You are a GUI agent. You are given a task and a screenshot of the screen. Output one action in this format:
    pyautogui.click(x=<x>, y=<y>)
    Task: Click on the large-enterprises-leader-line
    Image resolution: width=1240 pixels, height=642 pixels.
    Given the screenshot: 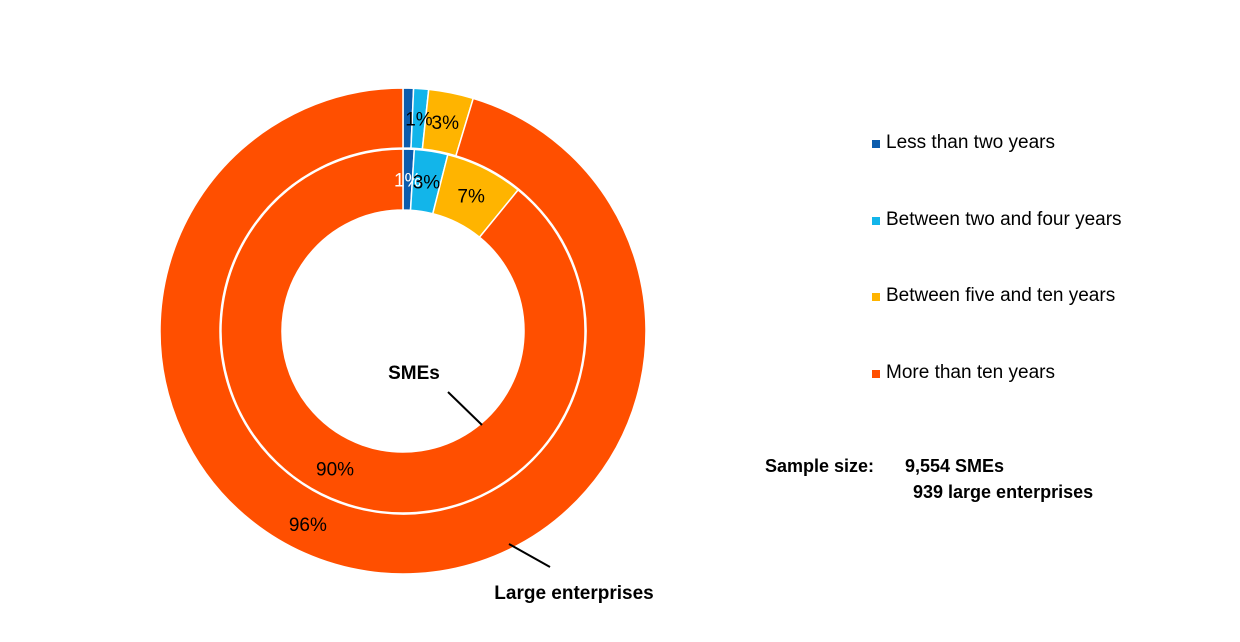 What is the action you would take?
    pyautogui.click(x=529, y=555)
    